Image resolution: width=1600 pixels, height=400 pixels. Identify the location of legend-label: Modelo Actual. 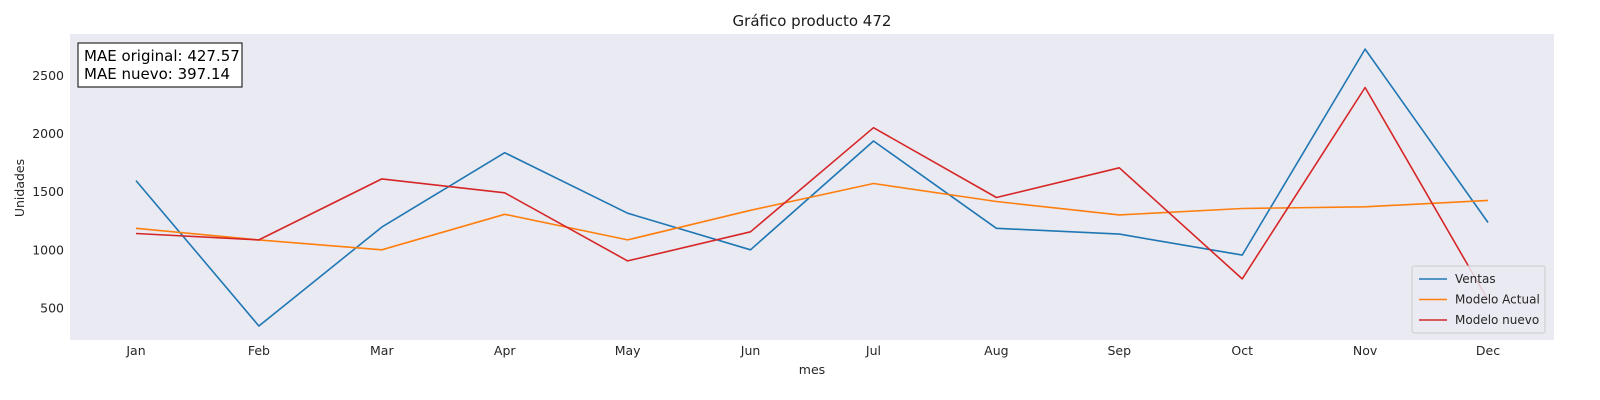
(1497, 300).